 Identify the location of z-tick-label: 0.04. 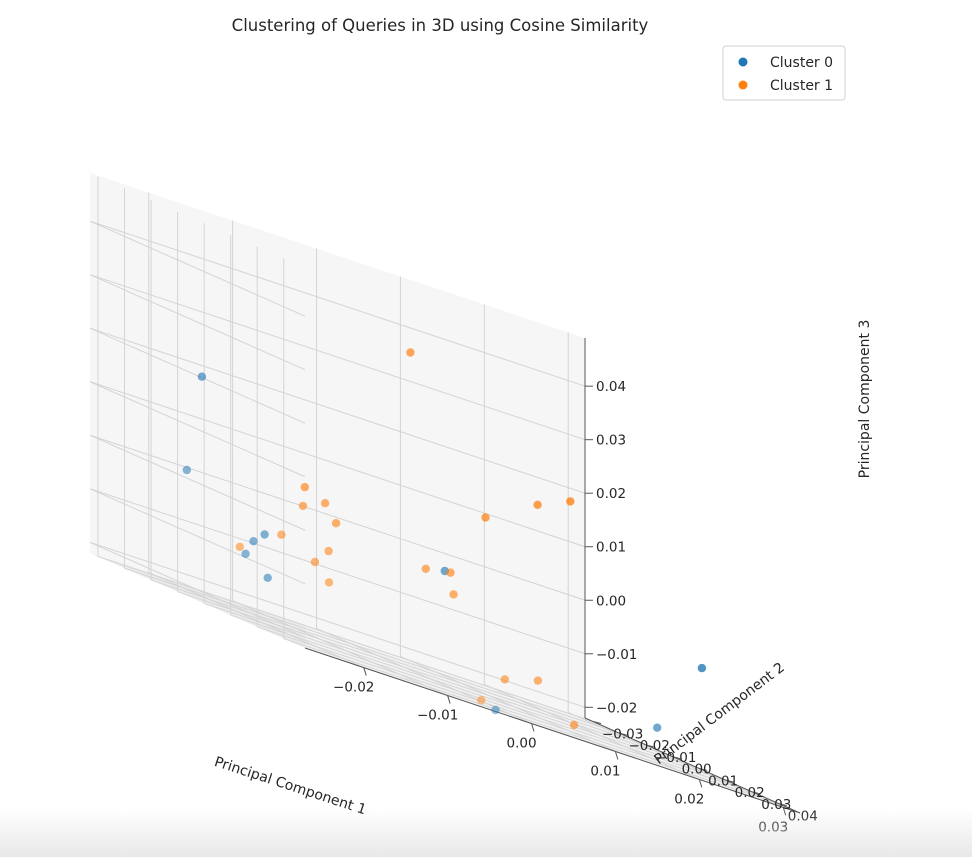
(611, 387).